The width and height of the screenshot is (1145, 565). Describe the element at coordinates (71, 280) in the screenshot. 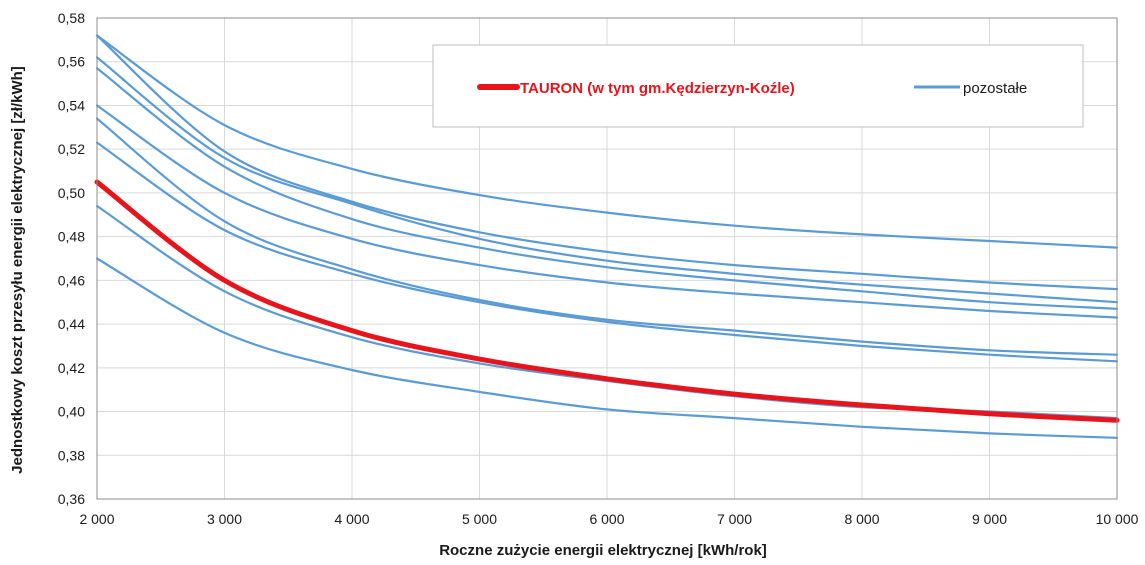

I see `y-tick-label: 0,46` at that location.